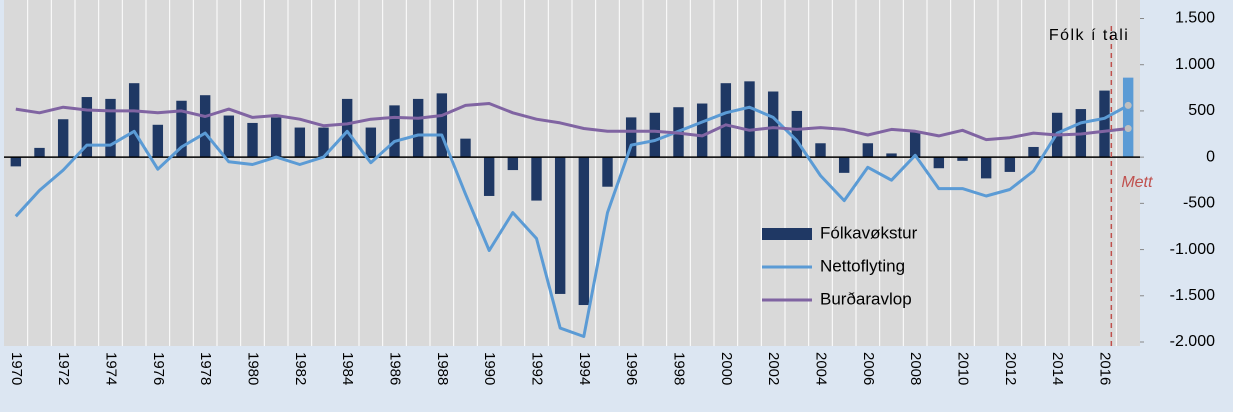  I want to click on x-tick-label: 2010, so click(963, 368).